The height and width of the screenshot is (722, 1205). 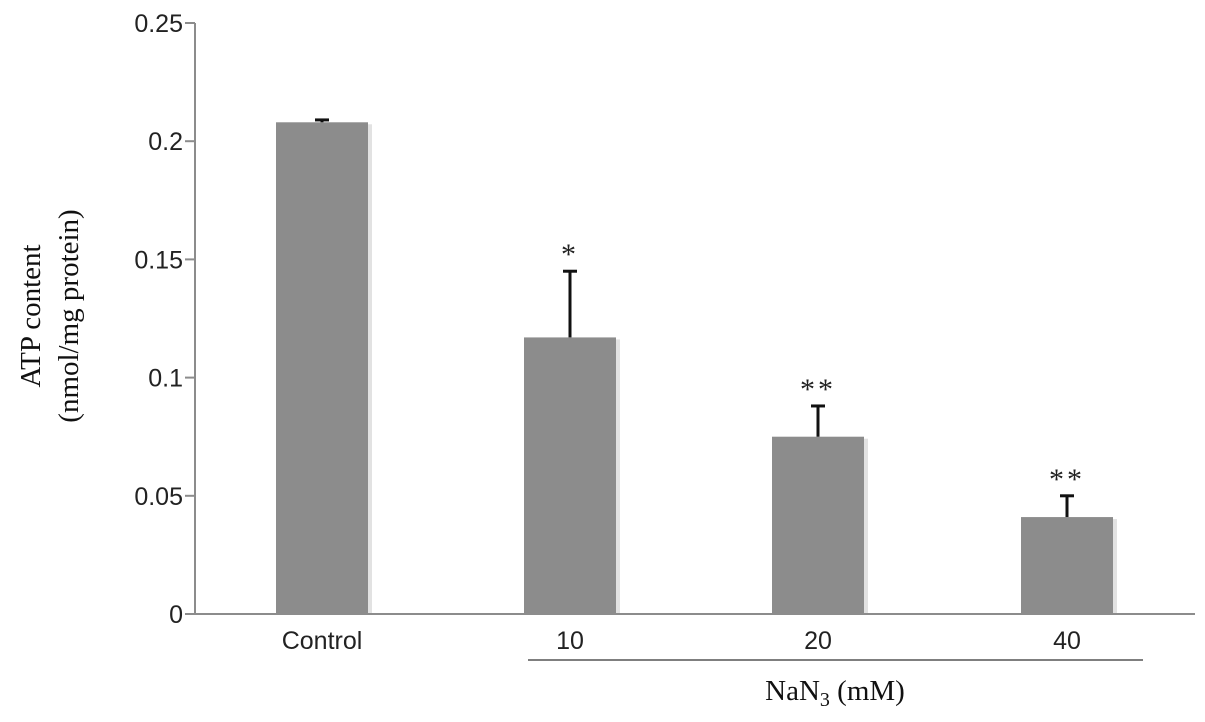 What do you see at coordinates (322, 641) in the screenshot?
I see `category-label: Control` at bounding box center [322, 641].